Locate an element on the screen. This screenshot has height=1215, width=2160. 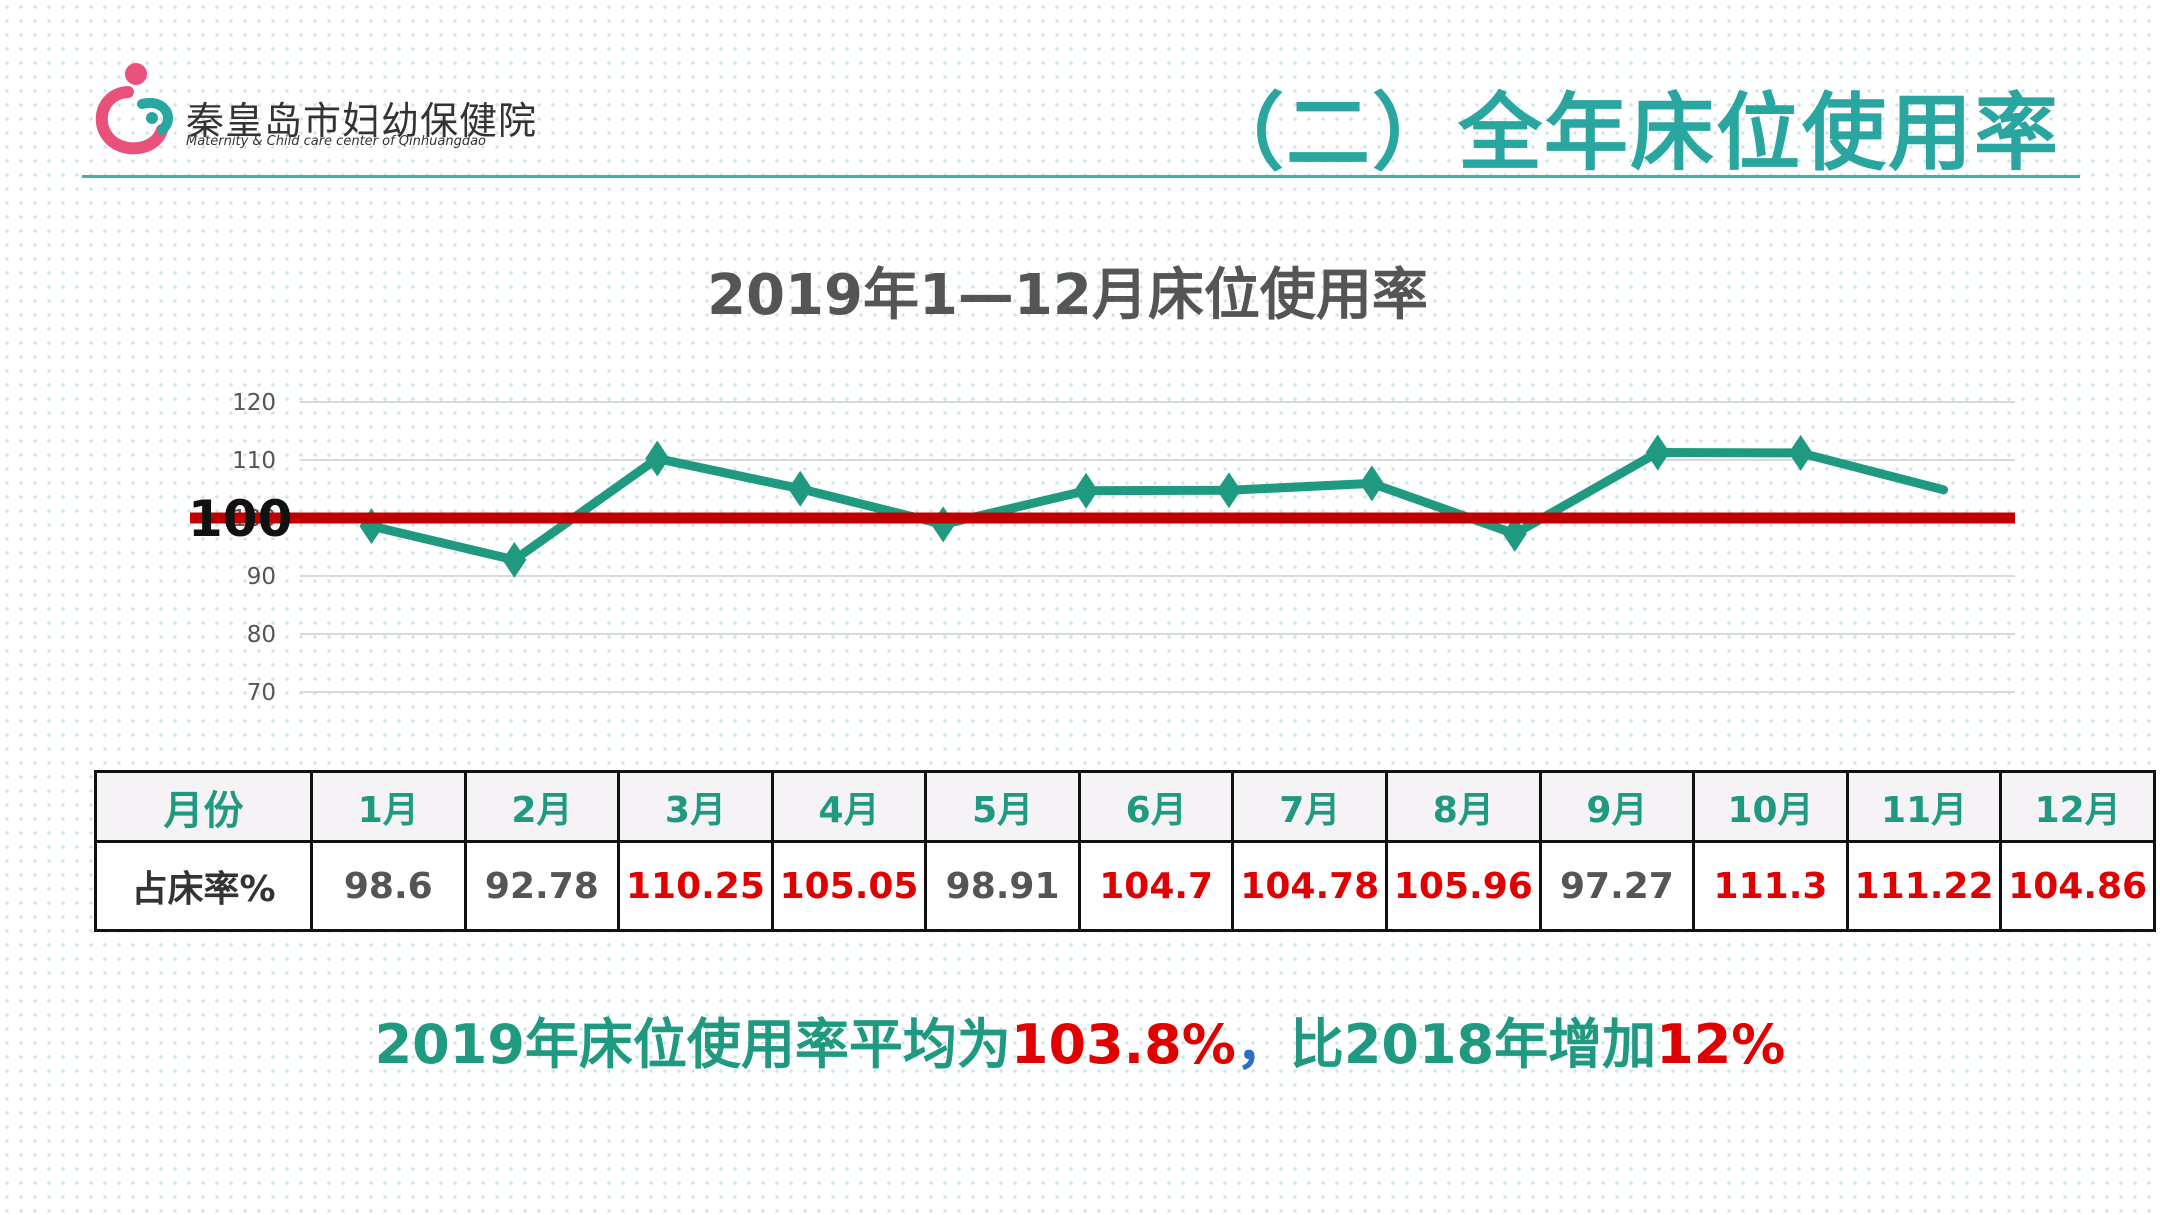
summary-part2: 比2018年增加 is located at coordinates (1473, 1044).